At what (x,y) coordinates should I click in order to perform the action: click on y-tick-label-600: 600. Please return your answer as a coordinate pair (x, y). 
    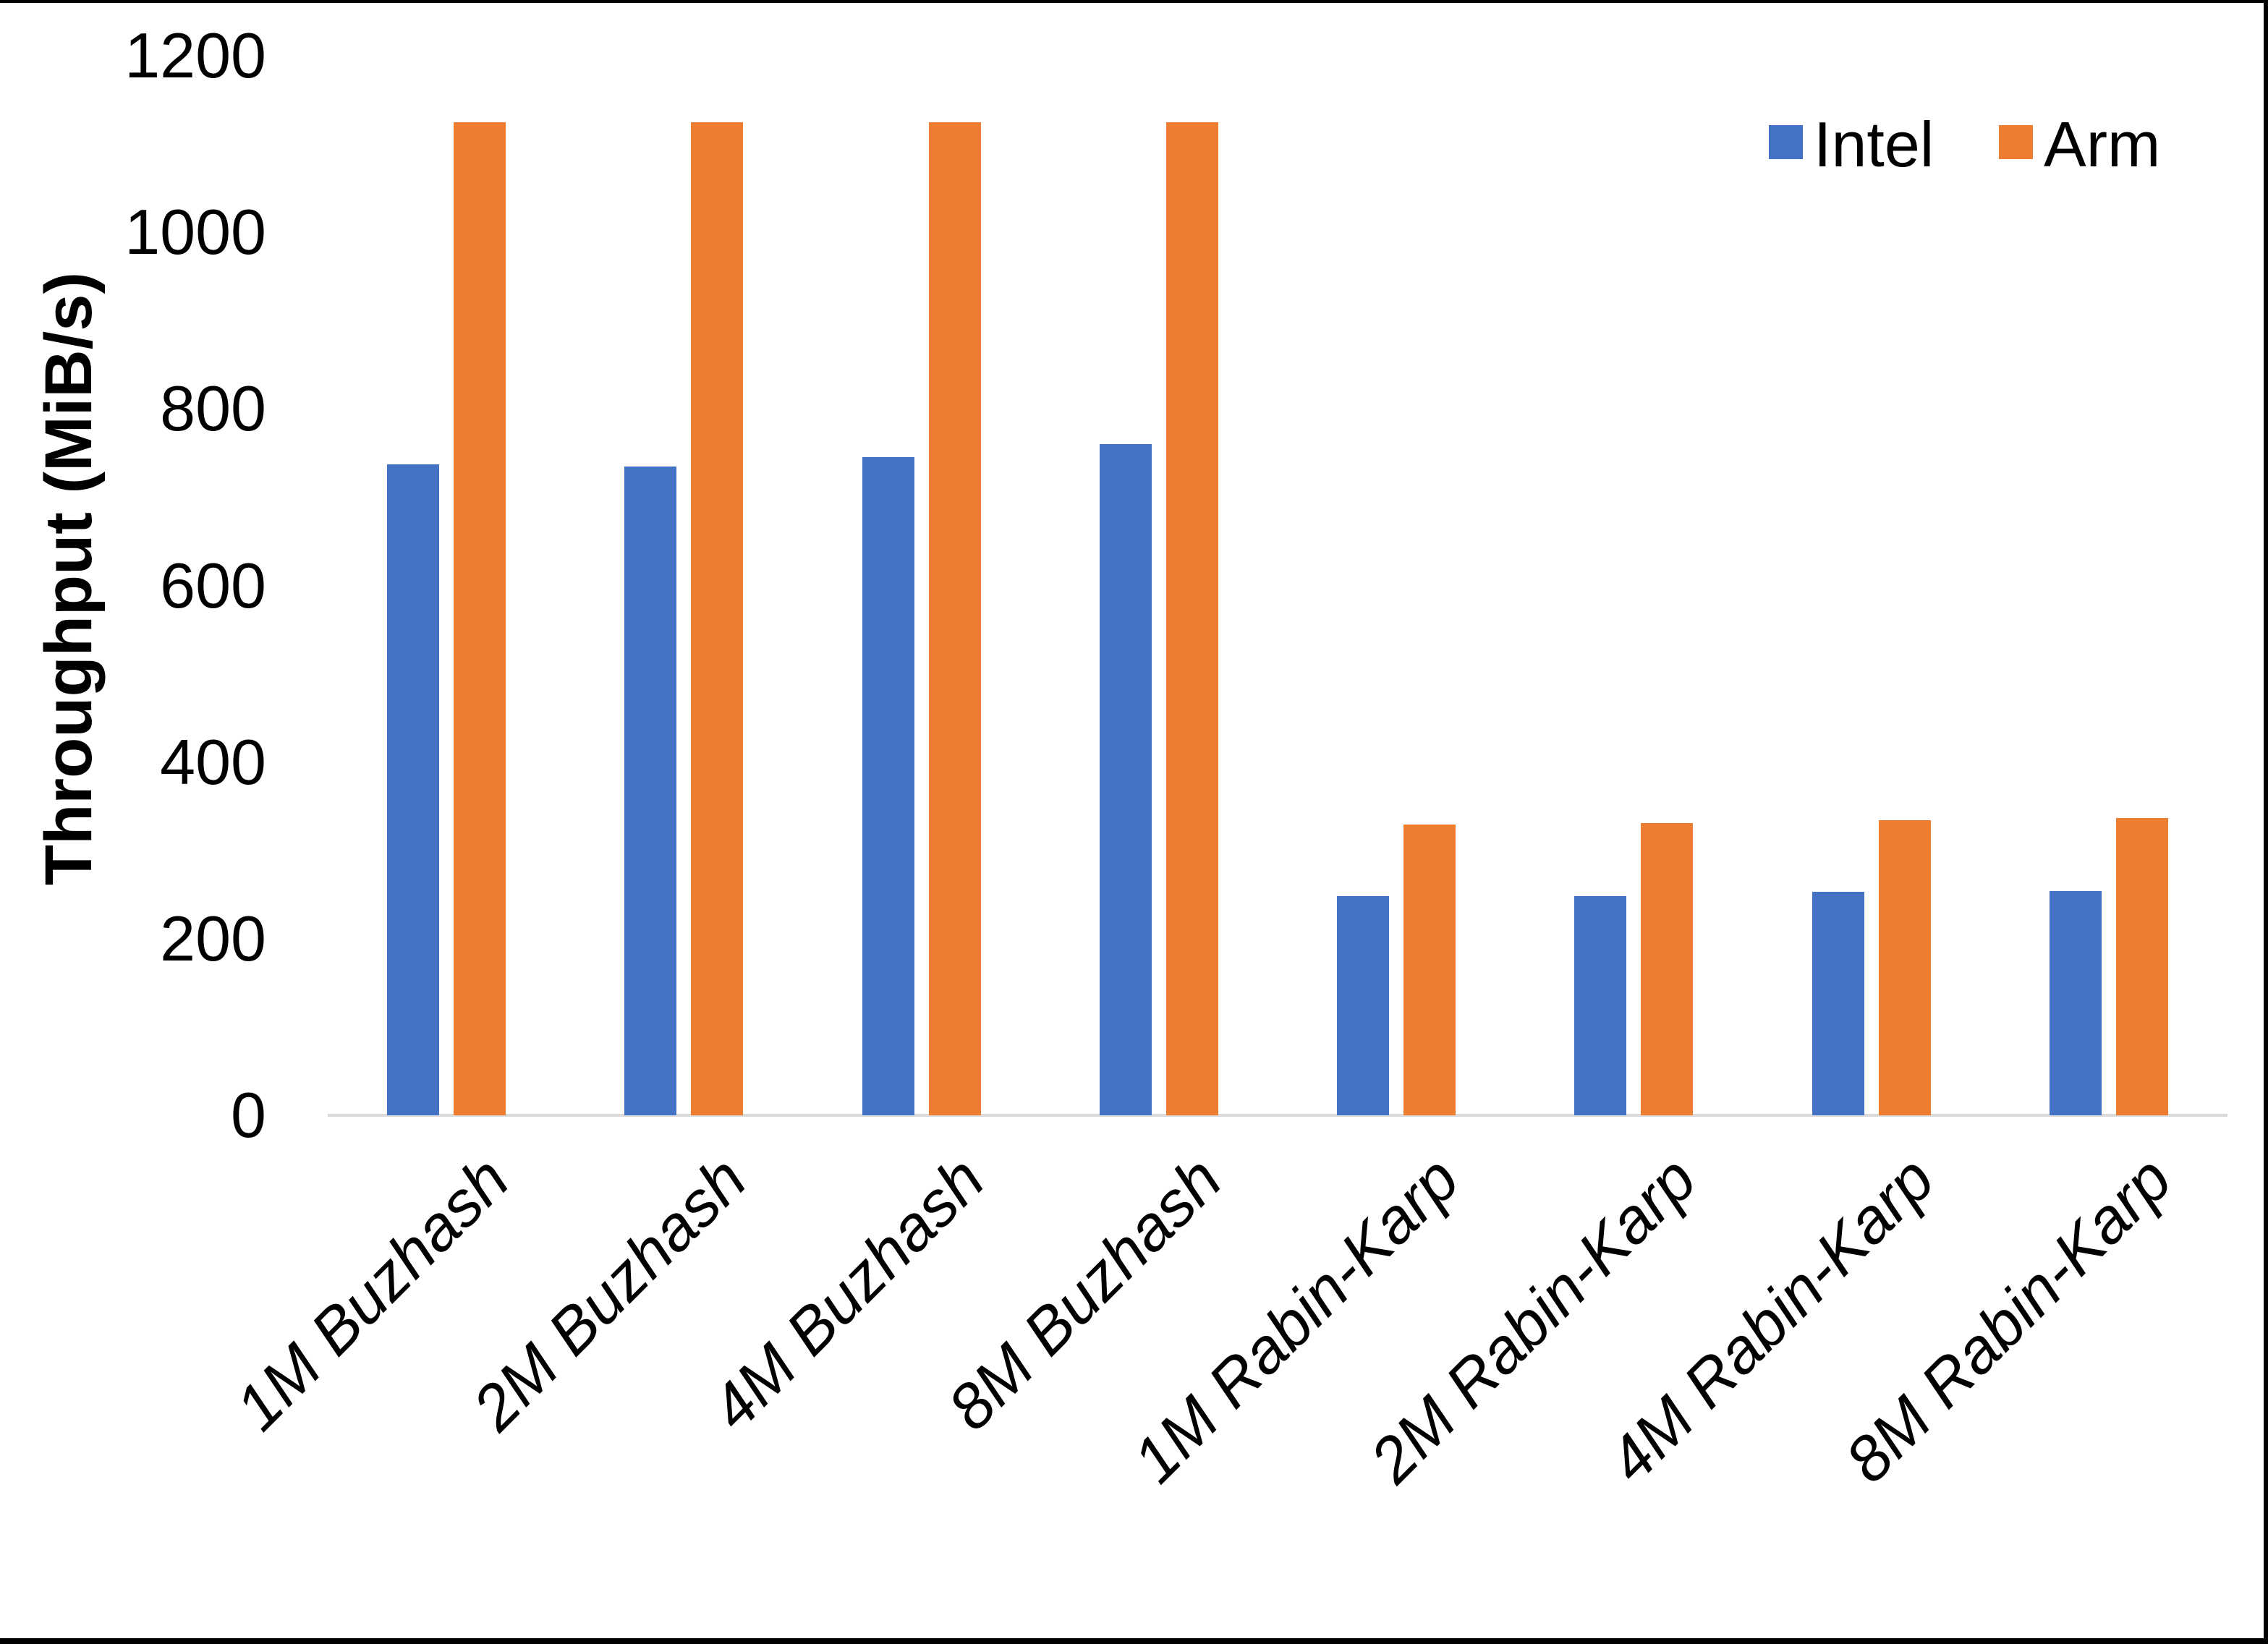
    Looking at the image, I should click on (213, 585).